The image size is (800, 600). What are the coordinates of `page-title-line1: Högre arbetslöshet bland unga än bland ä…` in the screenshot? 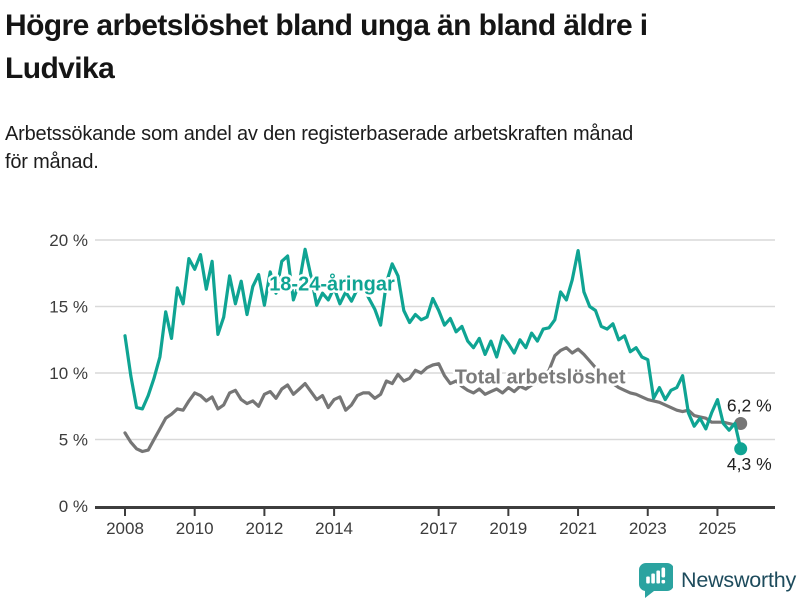 It's located at (326, 25).